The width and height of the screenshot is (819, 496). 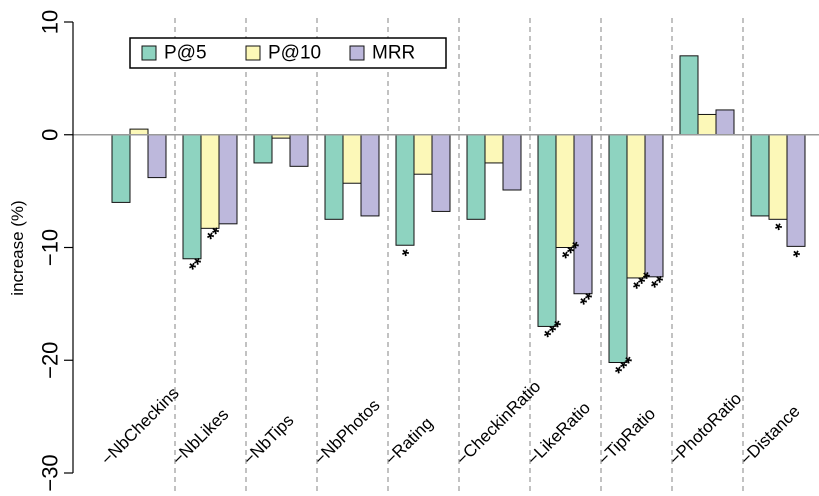 What do you see at coordinates (705, 429) in the screenshot?
I see `category-label: −PhotoRatio` at bounding box center [705, 429].